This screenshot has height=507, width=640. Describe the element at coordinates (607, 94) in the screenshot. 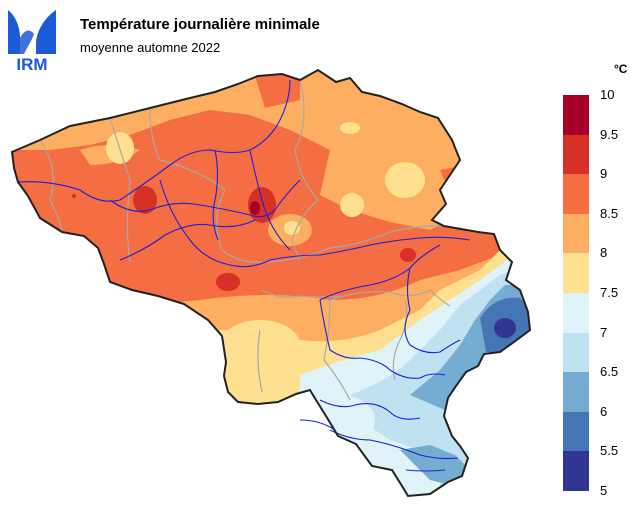

I see `legend-tick: 10` at that location.